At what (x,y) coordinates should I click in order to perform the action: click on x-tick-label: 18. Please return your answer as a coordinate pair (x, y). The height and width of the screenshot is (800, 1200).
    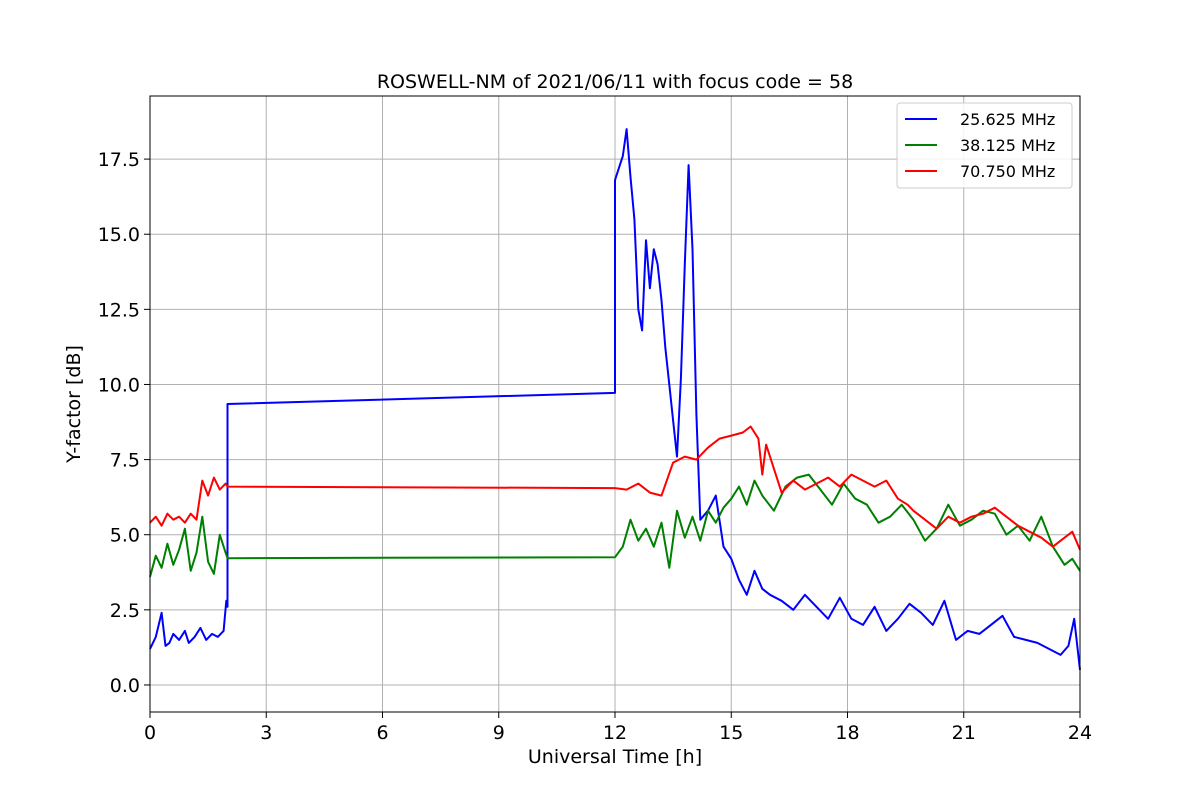
    Looking at the image, I should click on (847, 733).